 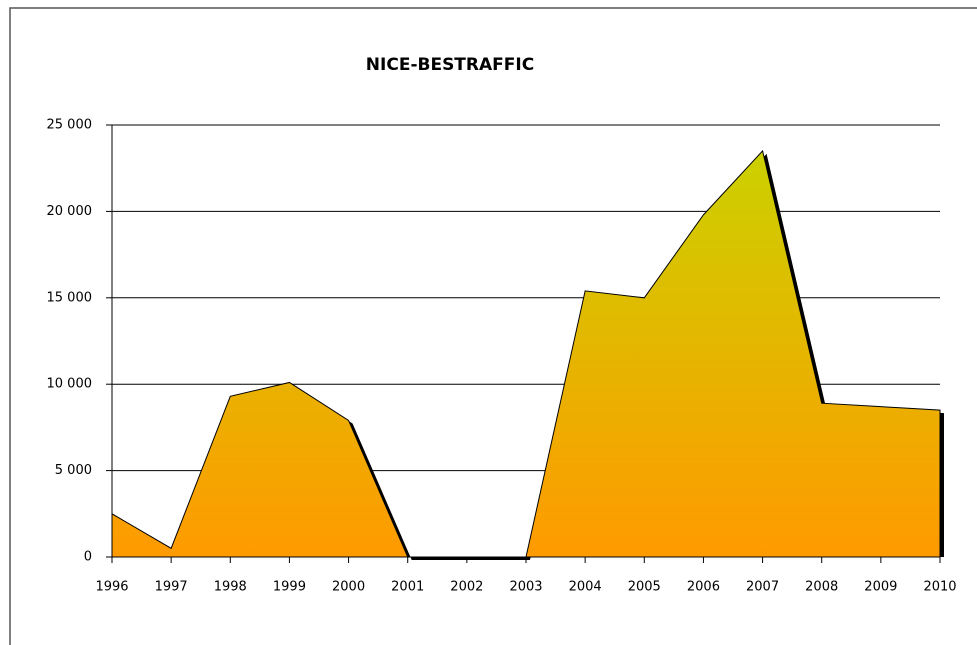 What do you see at coordinates (407, 587) in the screenshot?
I see `x-tick-label: 2001` at bounding box center [407, 587].